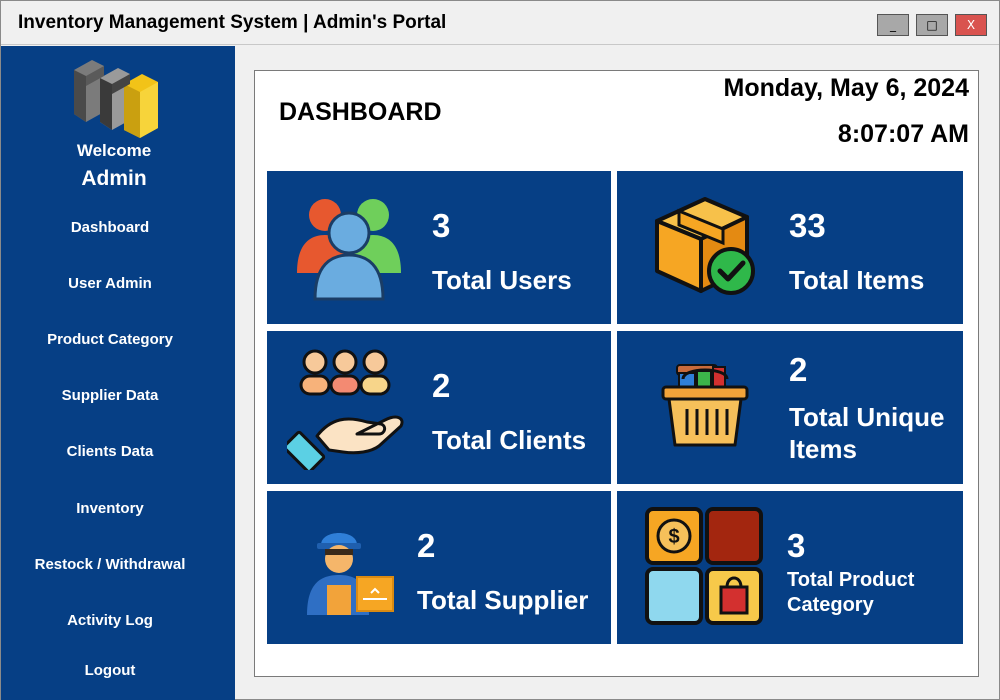 The width and height of the screenshot is (1000, 700). What do you see at coordinates (903, 134) in the screenshot?
I see `current-time: 8:07:07 AM` at bounding box center [903, 134].